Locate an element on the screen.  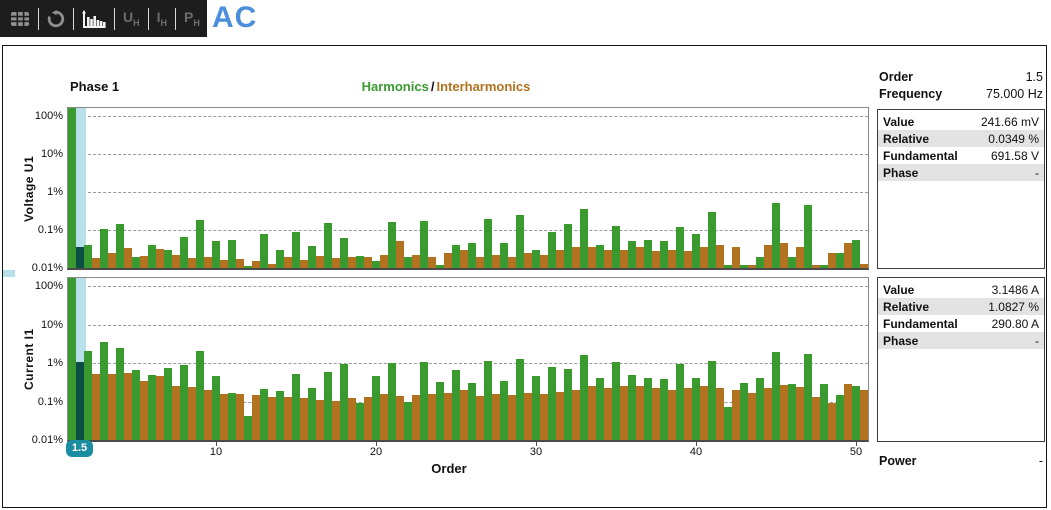
table-view-icon is located at coordinates (20, 19).